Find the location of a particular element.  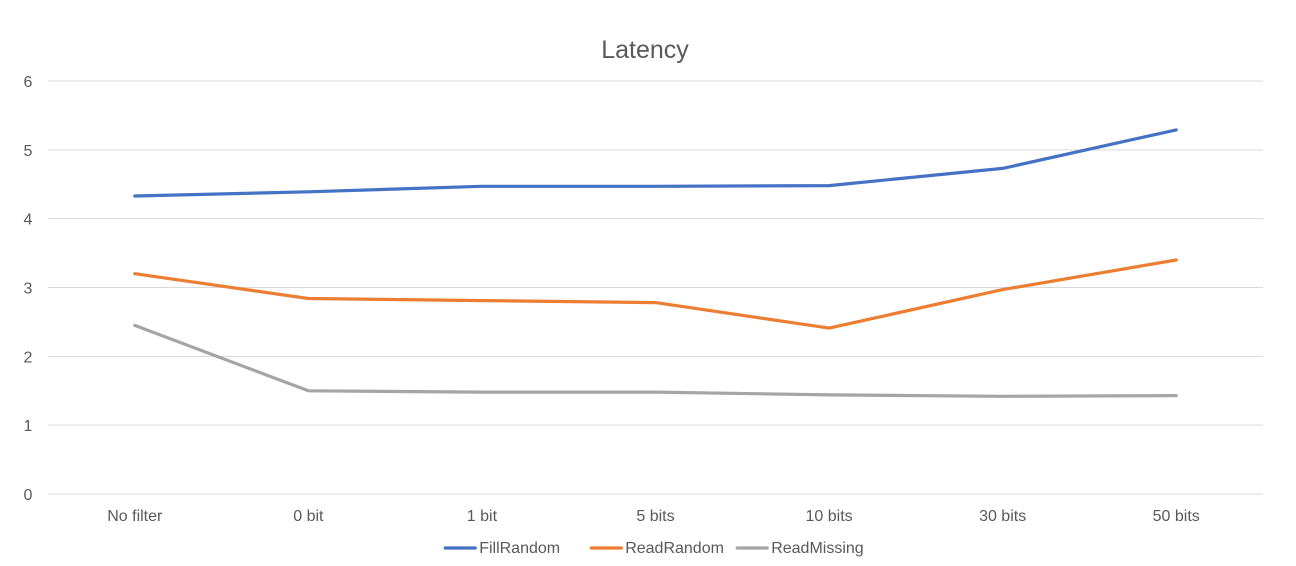

x-tick-label: 50 bits is located at coordinates (1176, 516).